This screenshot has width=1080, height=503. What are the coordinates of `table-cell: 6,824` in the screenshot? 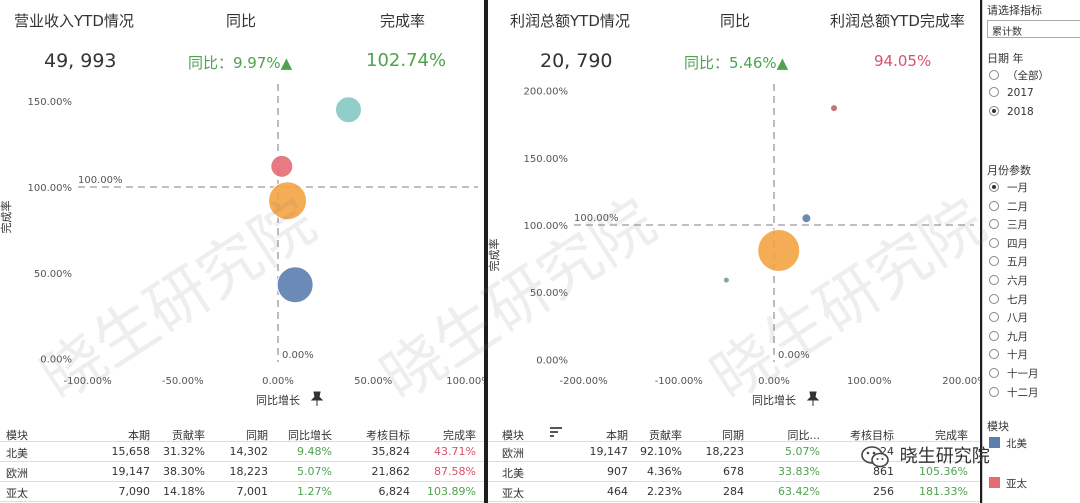 It's located at (394, 491).